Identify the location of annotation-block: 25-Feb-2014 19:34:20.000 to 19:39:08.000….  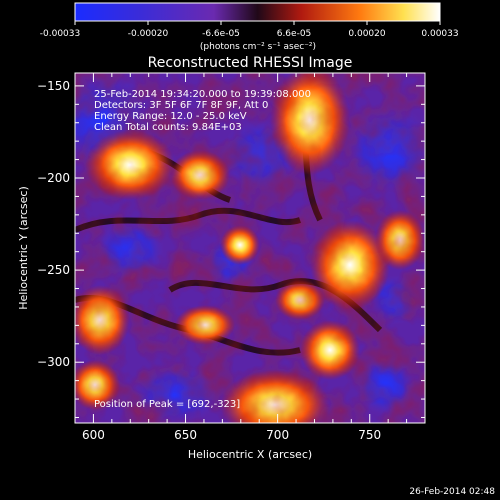
(202, 111).